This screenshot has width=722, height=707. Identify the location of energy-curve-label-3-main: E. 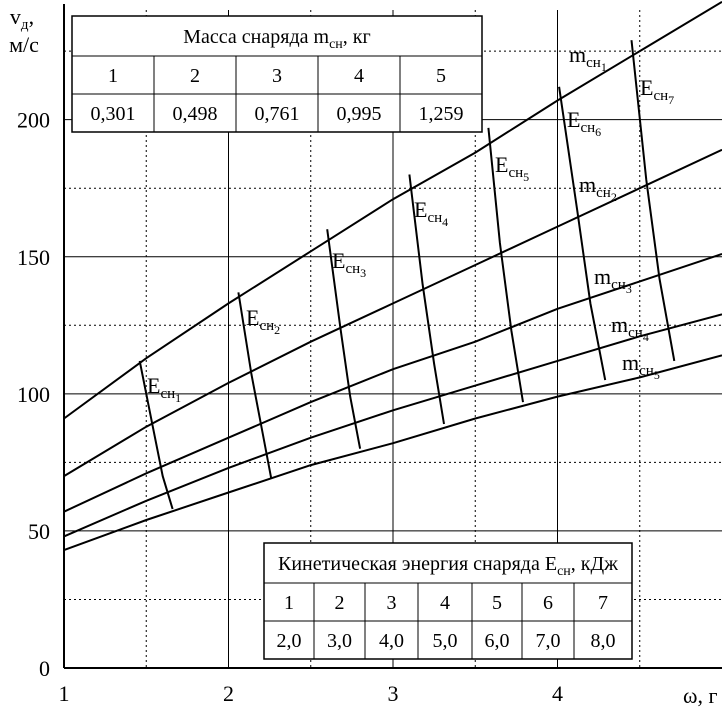
(338, 260).